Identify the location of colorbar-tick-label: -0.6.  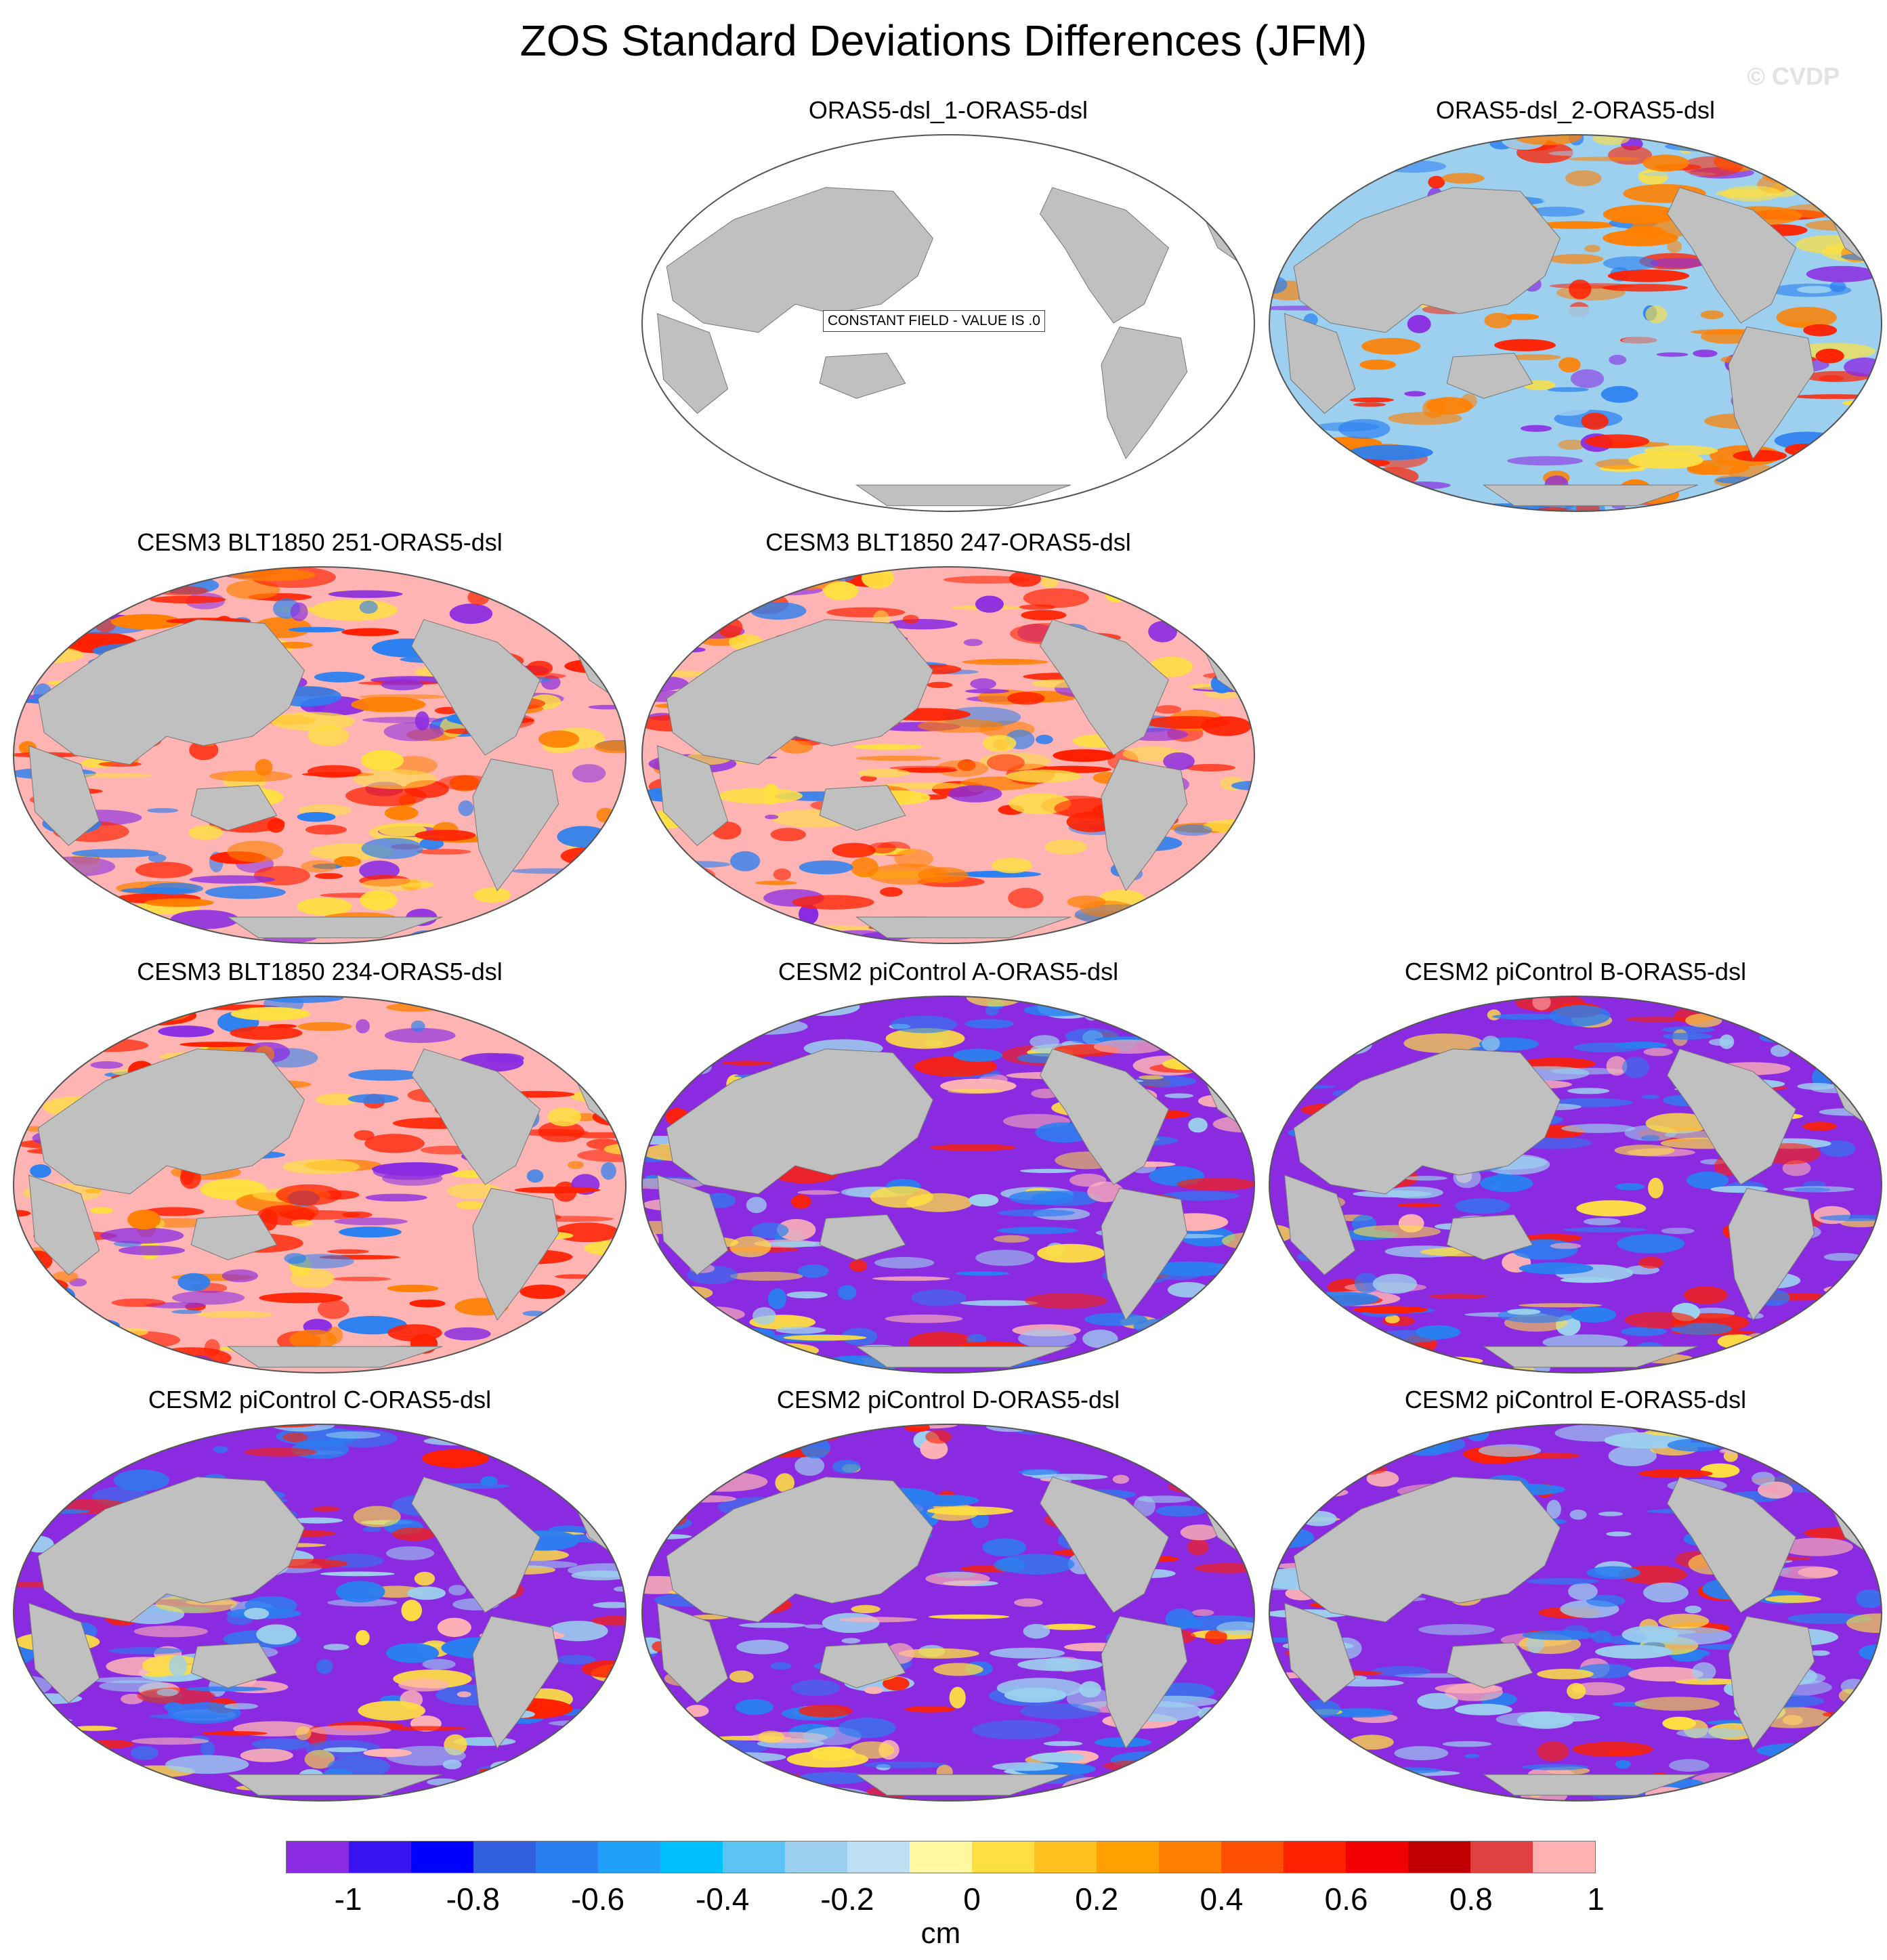
(597, 1899).